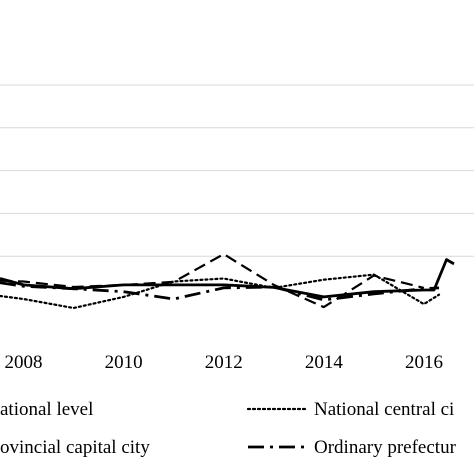 The width and height of the screenshot is (474, 474). I want to click on x-tick-label: 2016, so click(424, 362).